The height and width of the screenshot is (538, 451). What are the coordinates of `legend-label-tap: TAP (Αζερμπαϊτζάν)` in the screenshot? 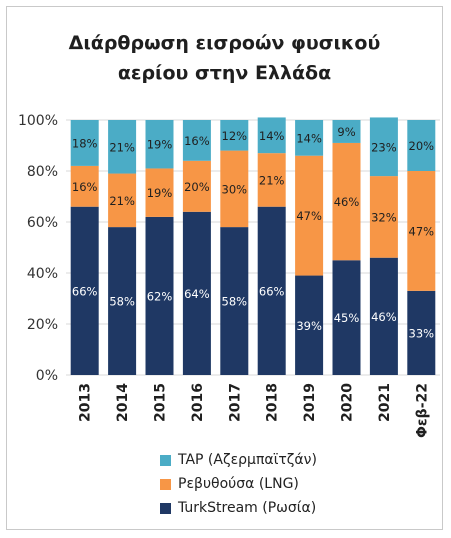 It's located at (247, 460).